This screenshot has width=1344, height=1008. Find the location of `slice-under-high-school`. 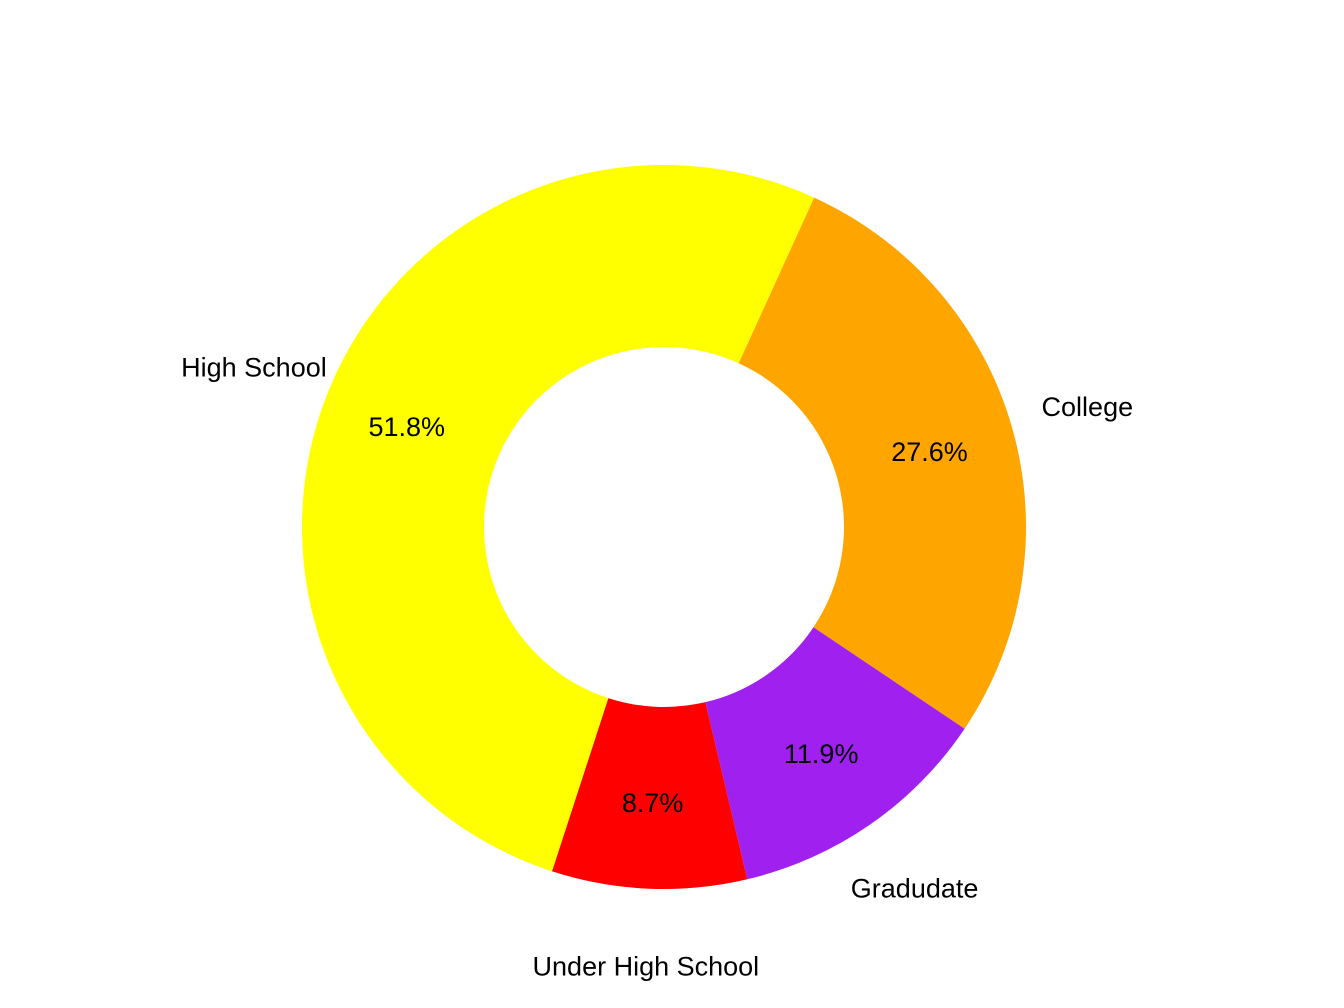

slice-under-high-school is located at coordinates (650, 793).